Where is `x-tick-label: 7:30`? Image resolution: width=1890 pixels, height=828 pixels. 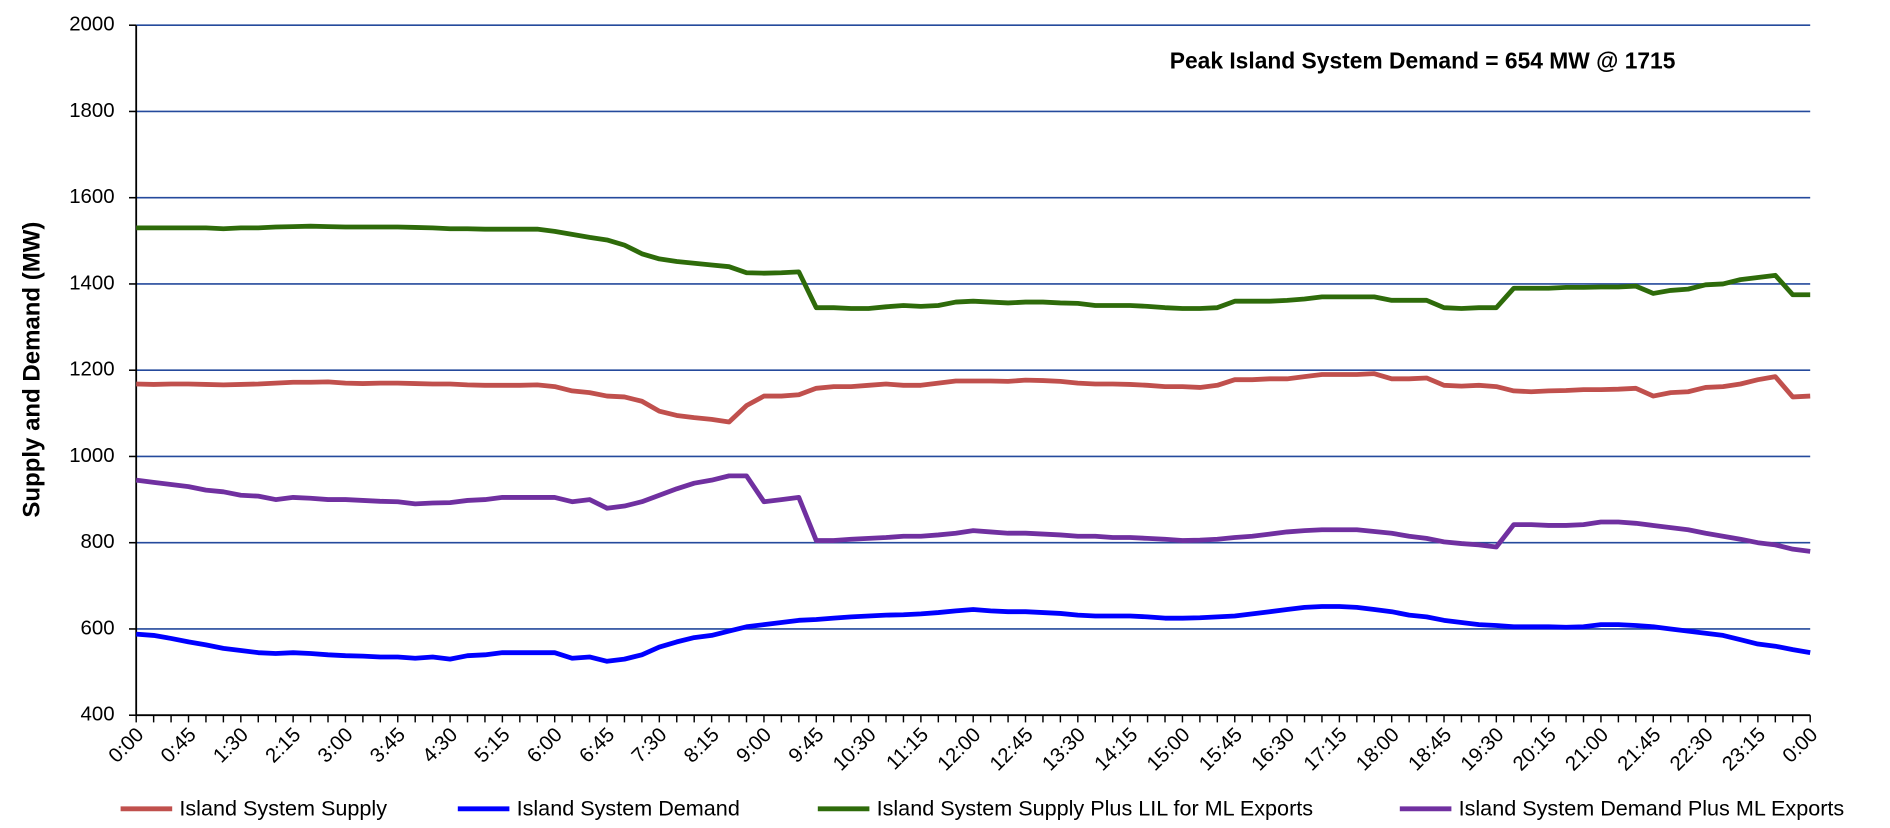 x-tick-label: 7:30 is located at coordinates (650, 746).